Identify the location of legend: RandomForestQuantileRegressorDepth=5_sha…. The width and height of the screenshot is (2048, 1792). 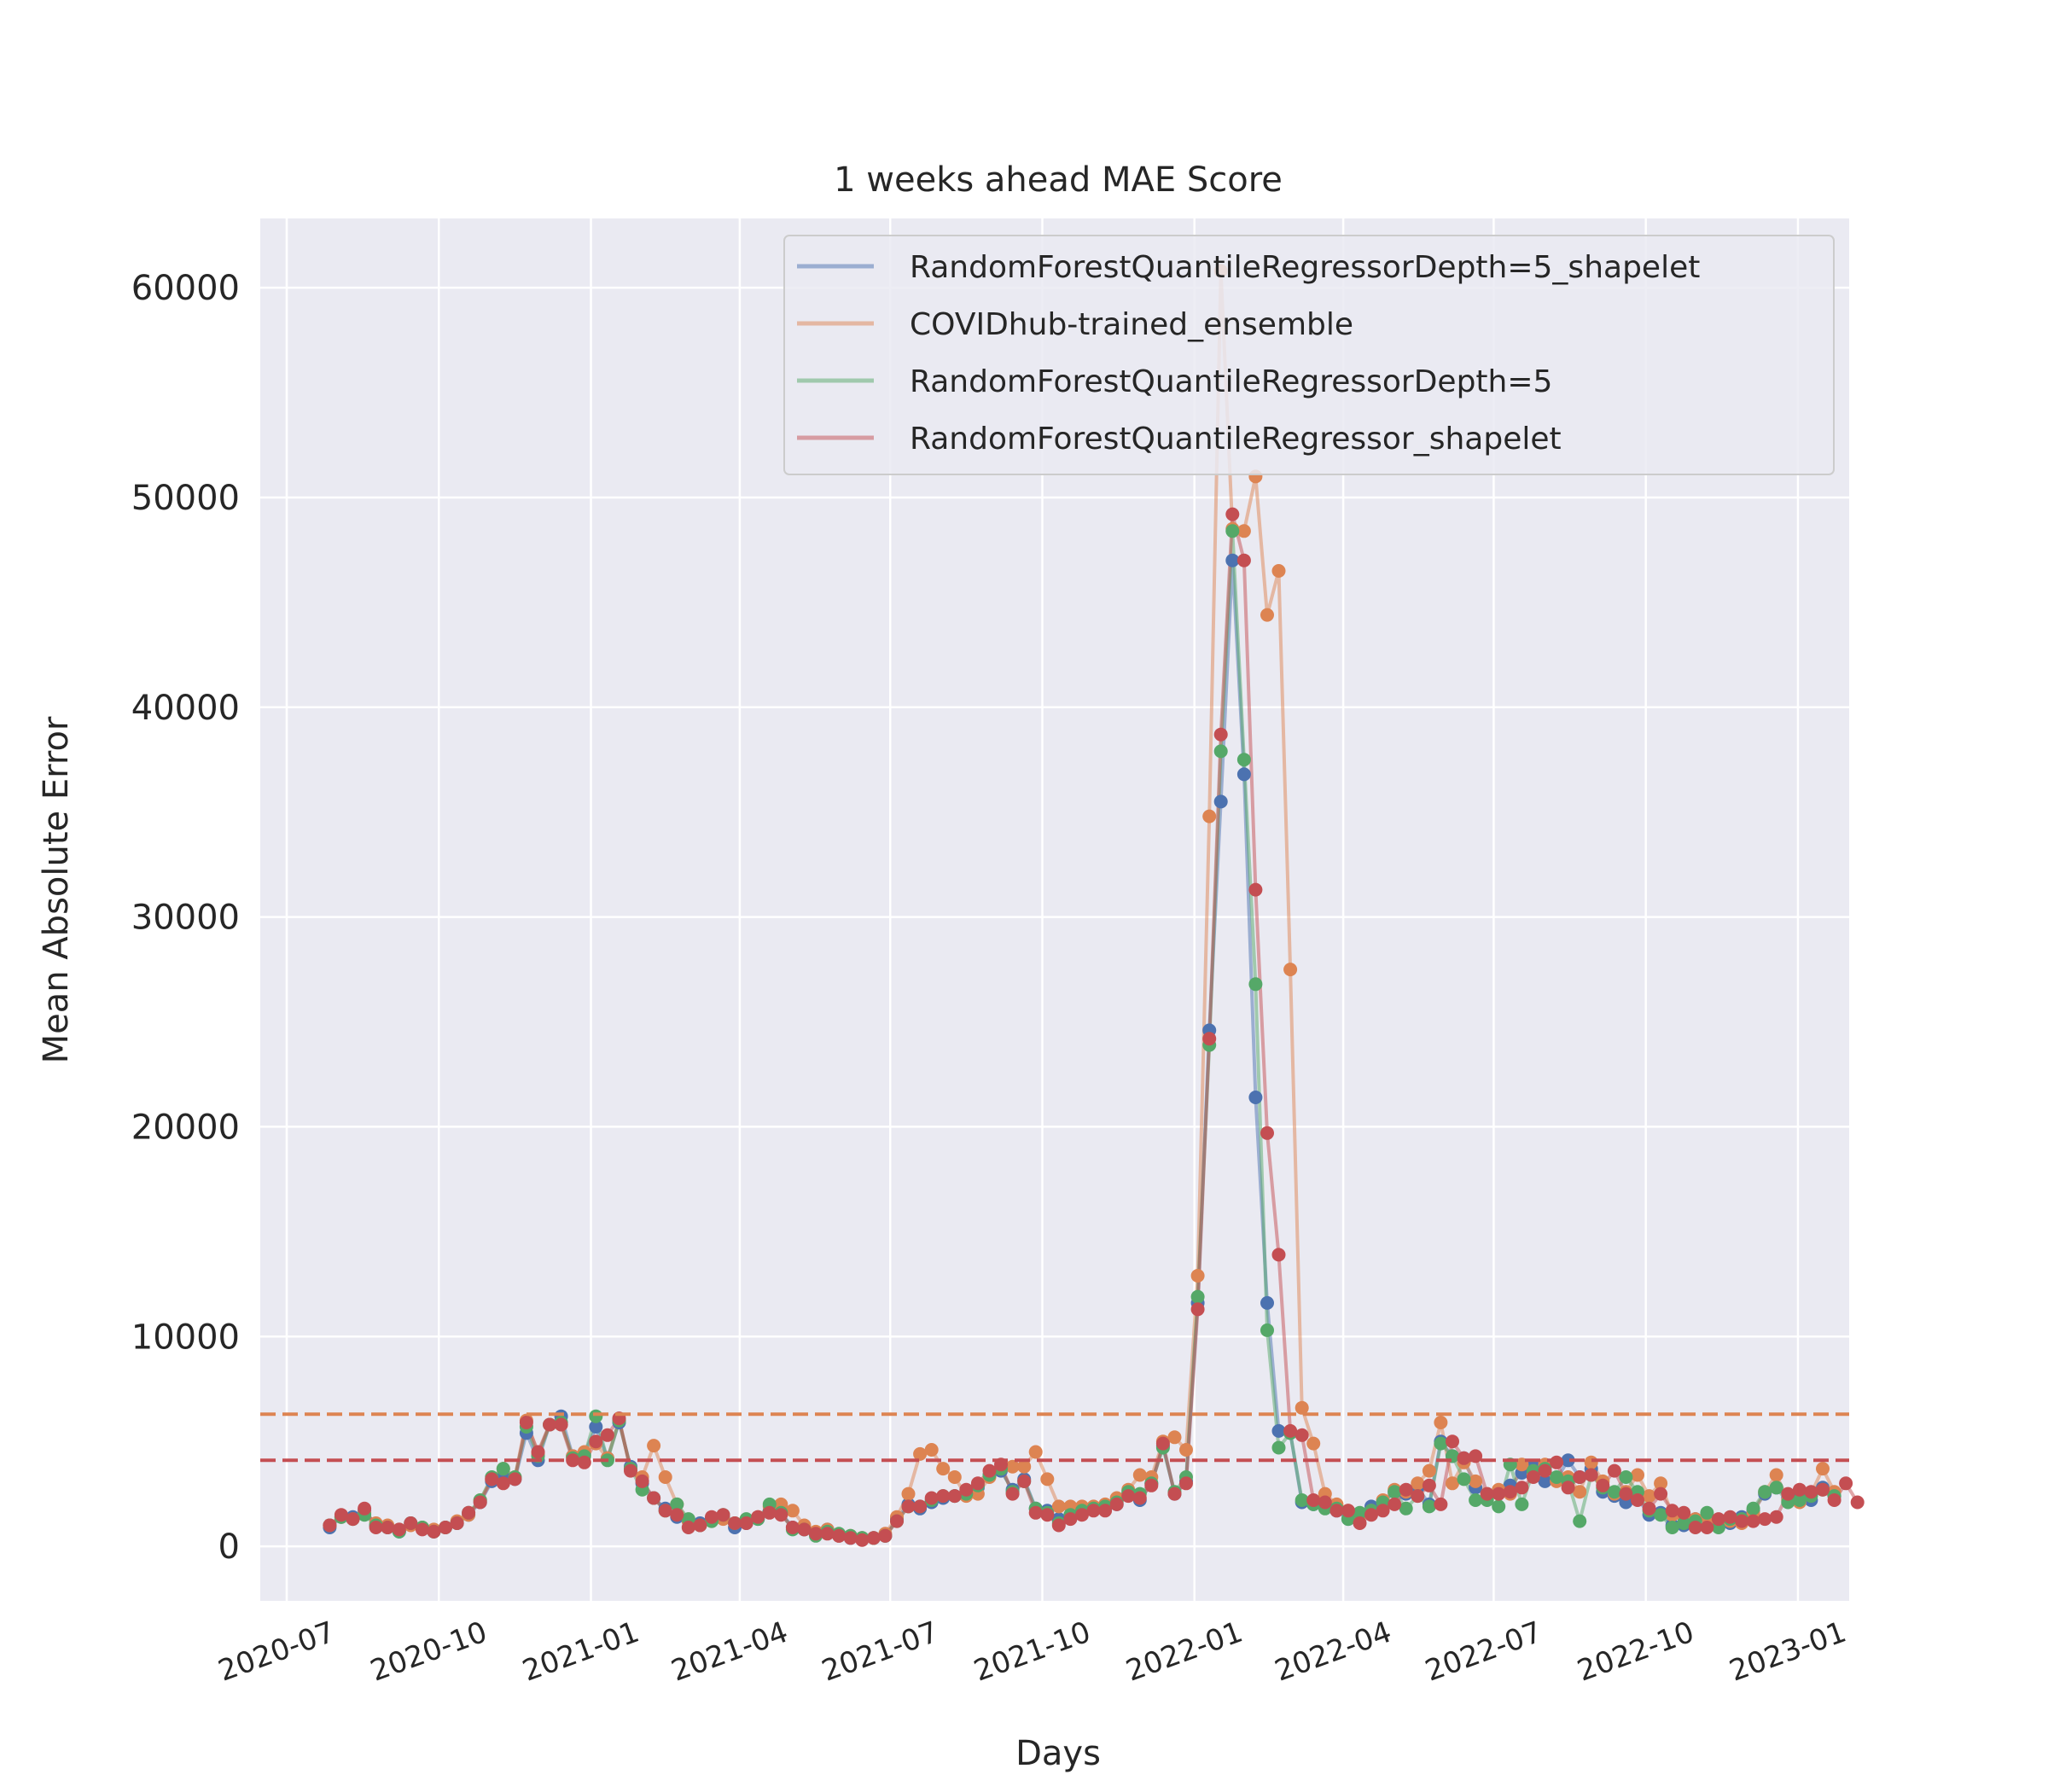
(1309, 355).